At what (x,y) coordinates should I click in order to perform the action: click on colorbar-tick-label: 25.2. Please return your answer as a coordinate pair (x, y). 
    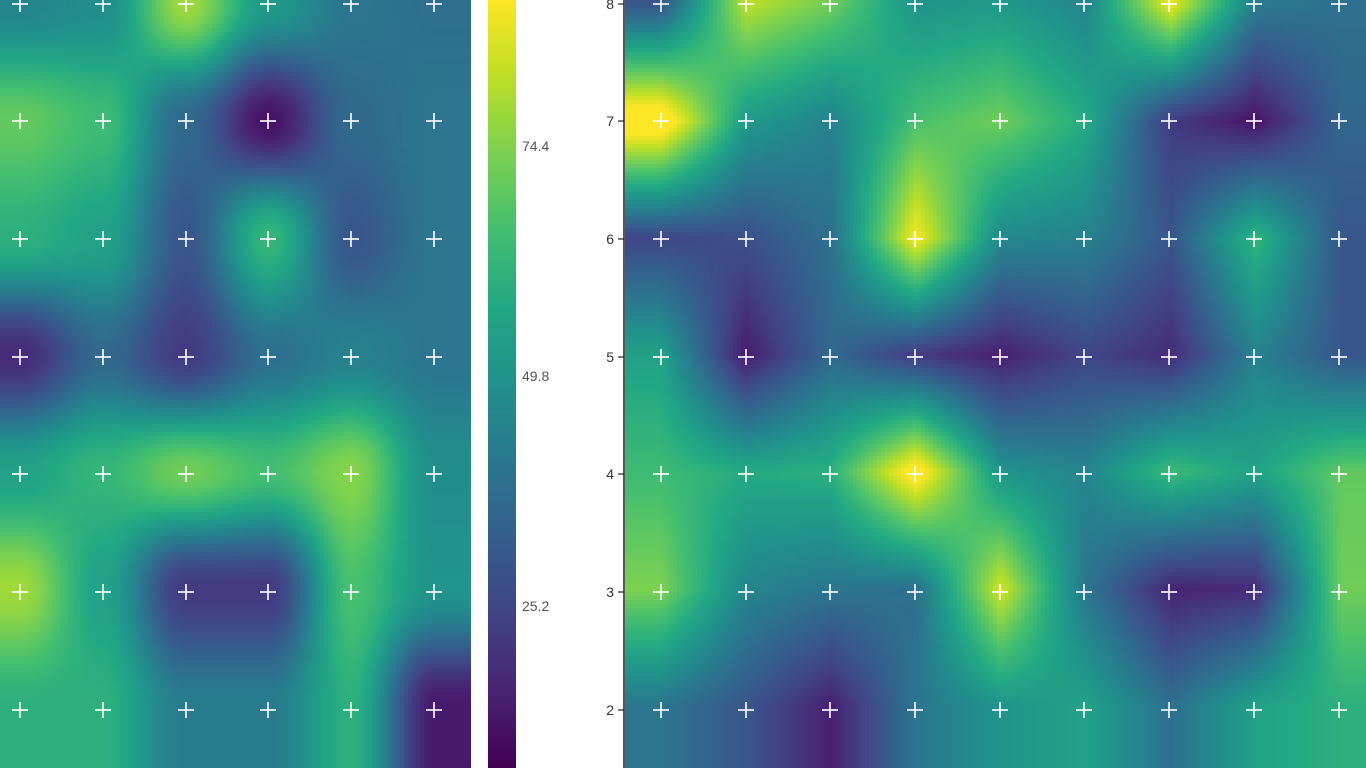
    Looking at the image, I should click on (535, 606).